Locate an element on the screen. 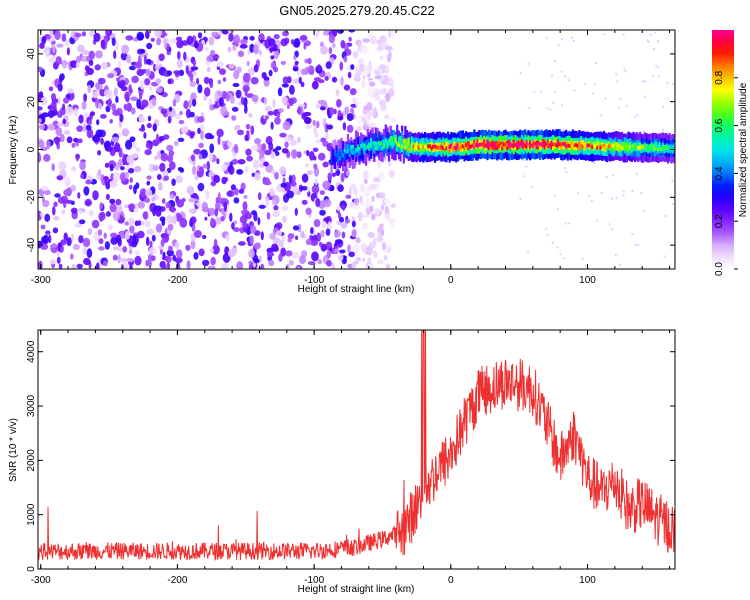 This screenshot has width=750, height=600. figure-title: GN05.2025.279.20.45.C22 is located at coordinates (356, 10).